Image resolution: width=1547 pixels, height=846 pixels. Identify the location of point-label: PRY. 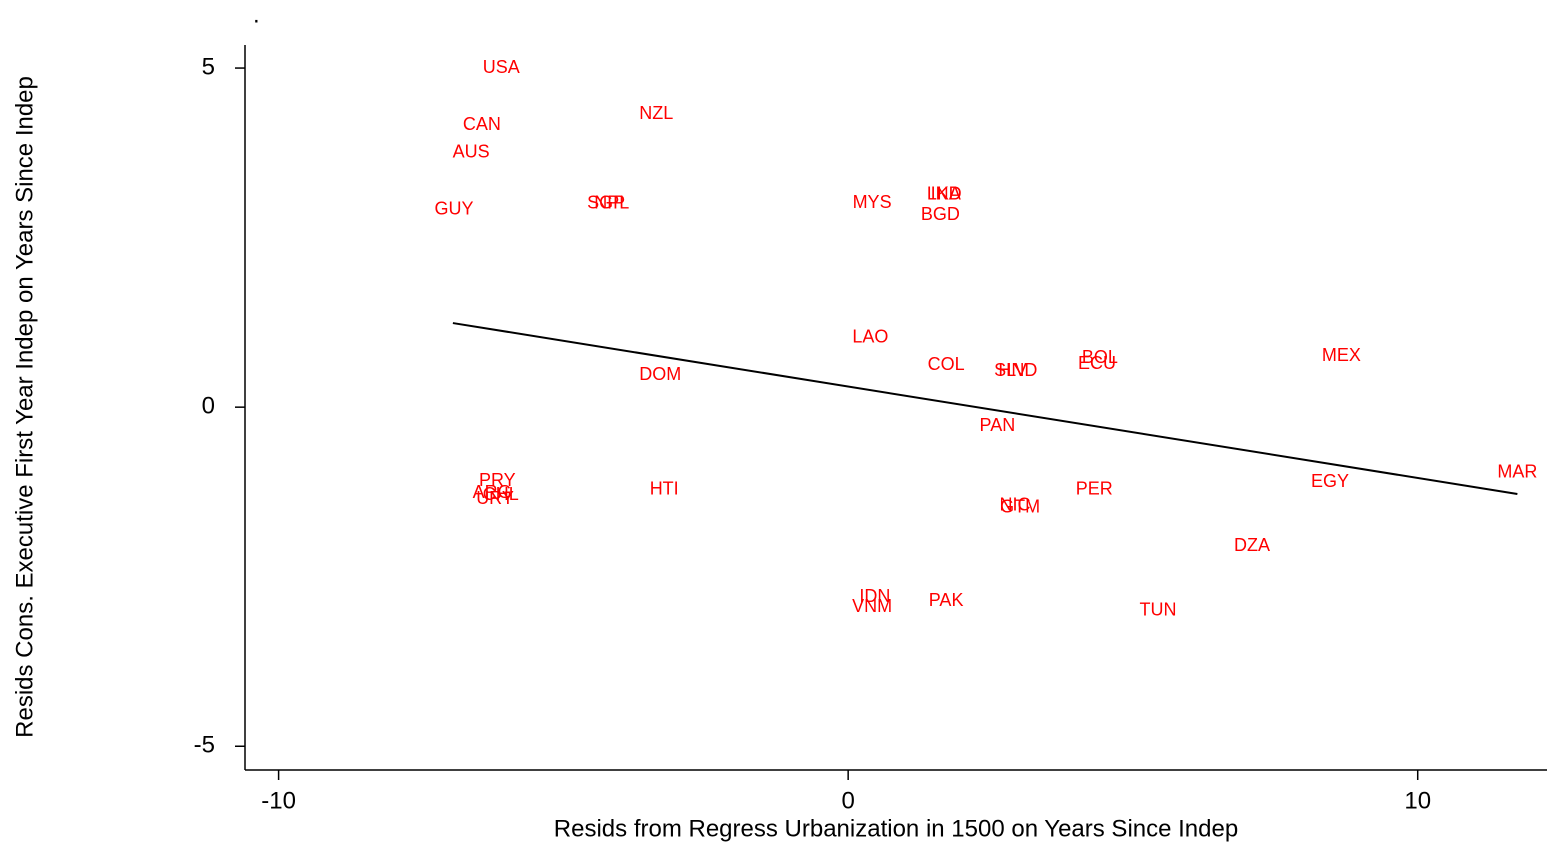
(497, 480).